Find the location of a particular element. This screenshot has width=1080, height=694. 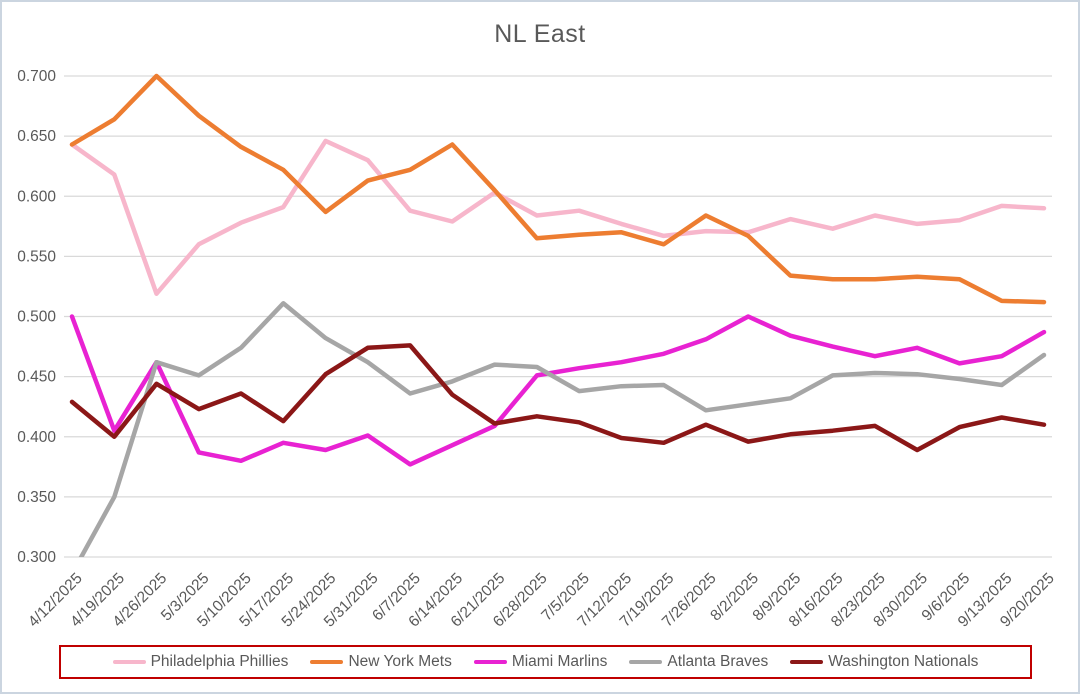

legend-swatch-miami-marlins is located at coordinates (490, 662).